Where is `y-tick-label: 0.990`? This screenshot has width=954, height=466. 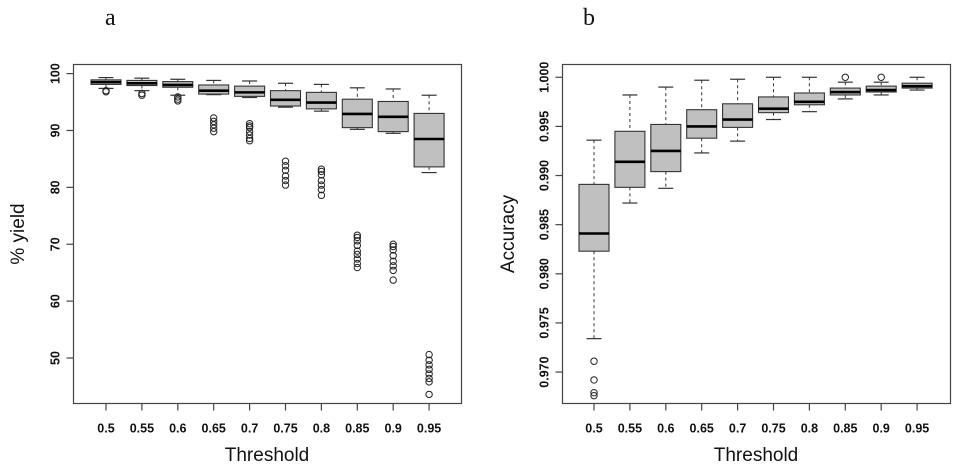 y-tick-label: 0.990 is located at coordinates (545, 175).